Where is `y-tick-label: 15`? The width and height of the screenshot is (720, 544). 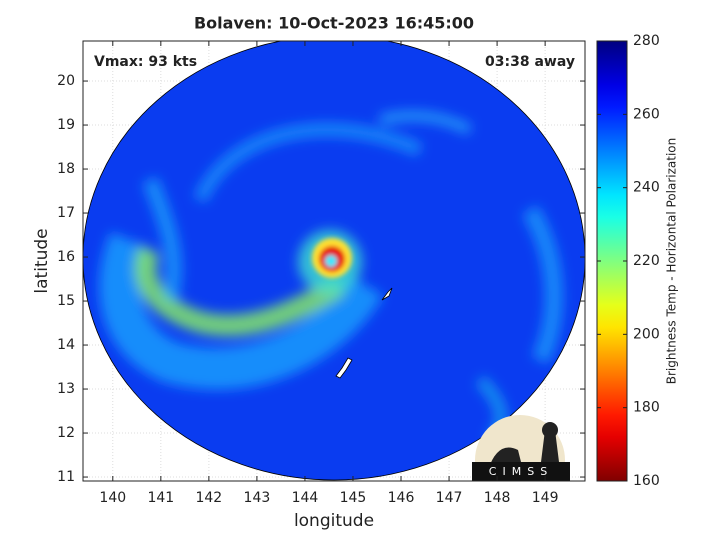
y-tick-label: 15 is located at coordinates (66, 301).